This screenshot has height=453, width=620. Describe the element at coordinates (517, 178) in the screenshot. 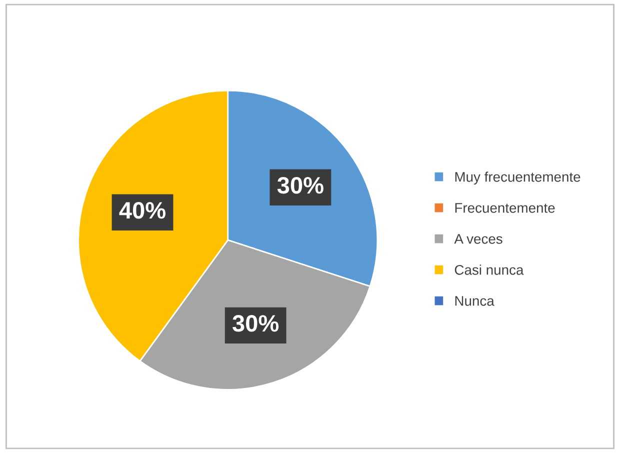

I see `legend-label: Muy frecuentemente` at that location.